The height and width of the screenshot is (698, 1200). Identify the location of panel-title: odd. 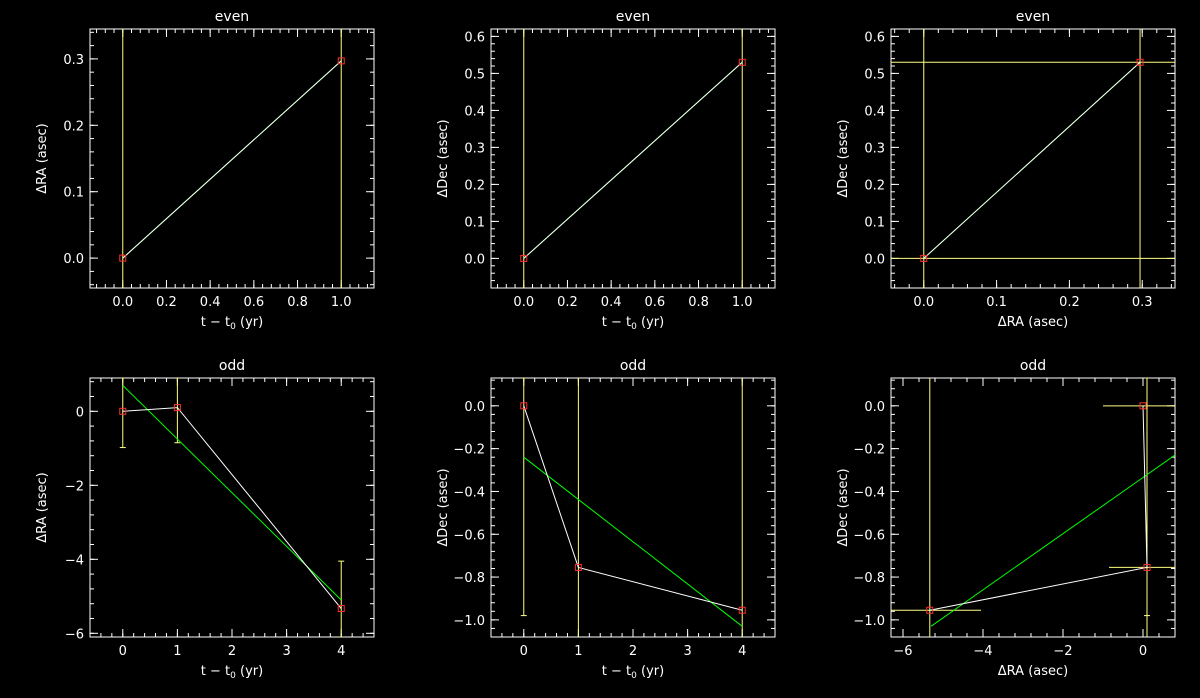
(633, 366).